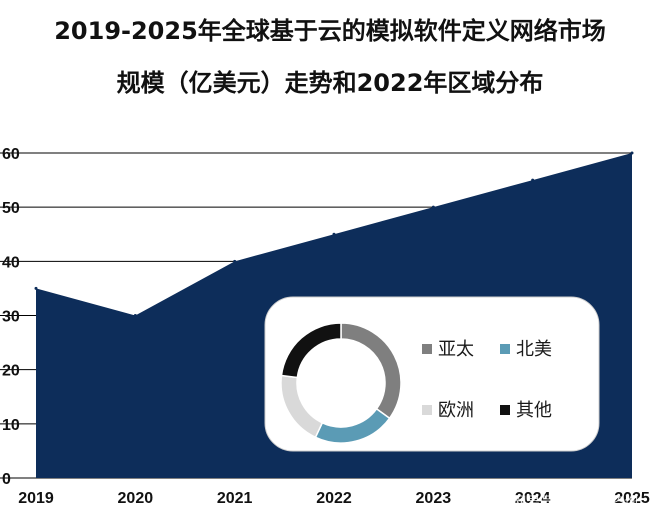  What do you see at coordinates (533, 180) in the screenshot?
I see `area-point-2024` at bounding box center [533, 180].